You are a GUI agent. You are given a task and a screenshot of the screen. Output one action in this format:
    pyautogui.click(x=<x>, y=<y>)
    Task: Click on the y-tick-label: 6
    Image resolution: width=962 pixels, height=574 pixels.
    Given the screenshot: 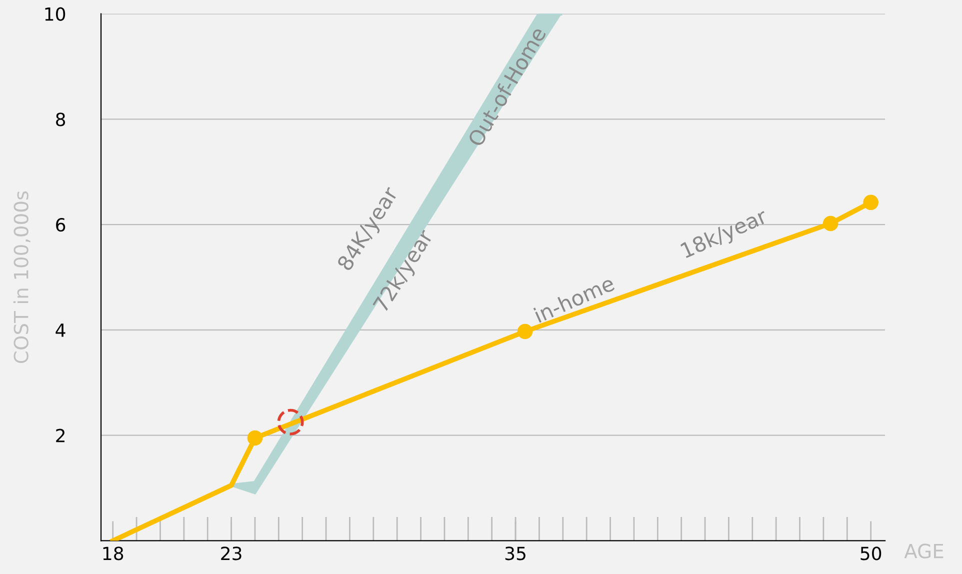 What is the action you would take?
    pyautogui.click(x=61, y=225)
    